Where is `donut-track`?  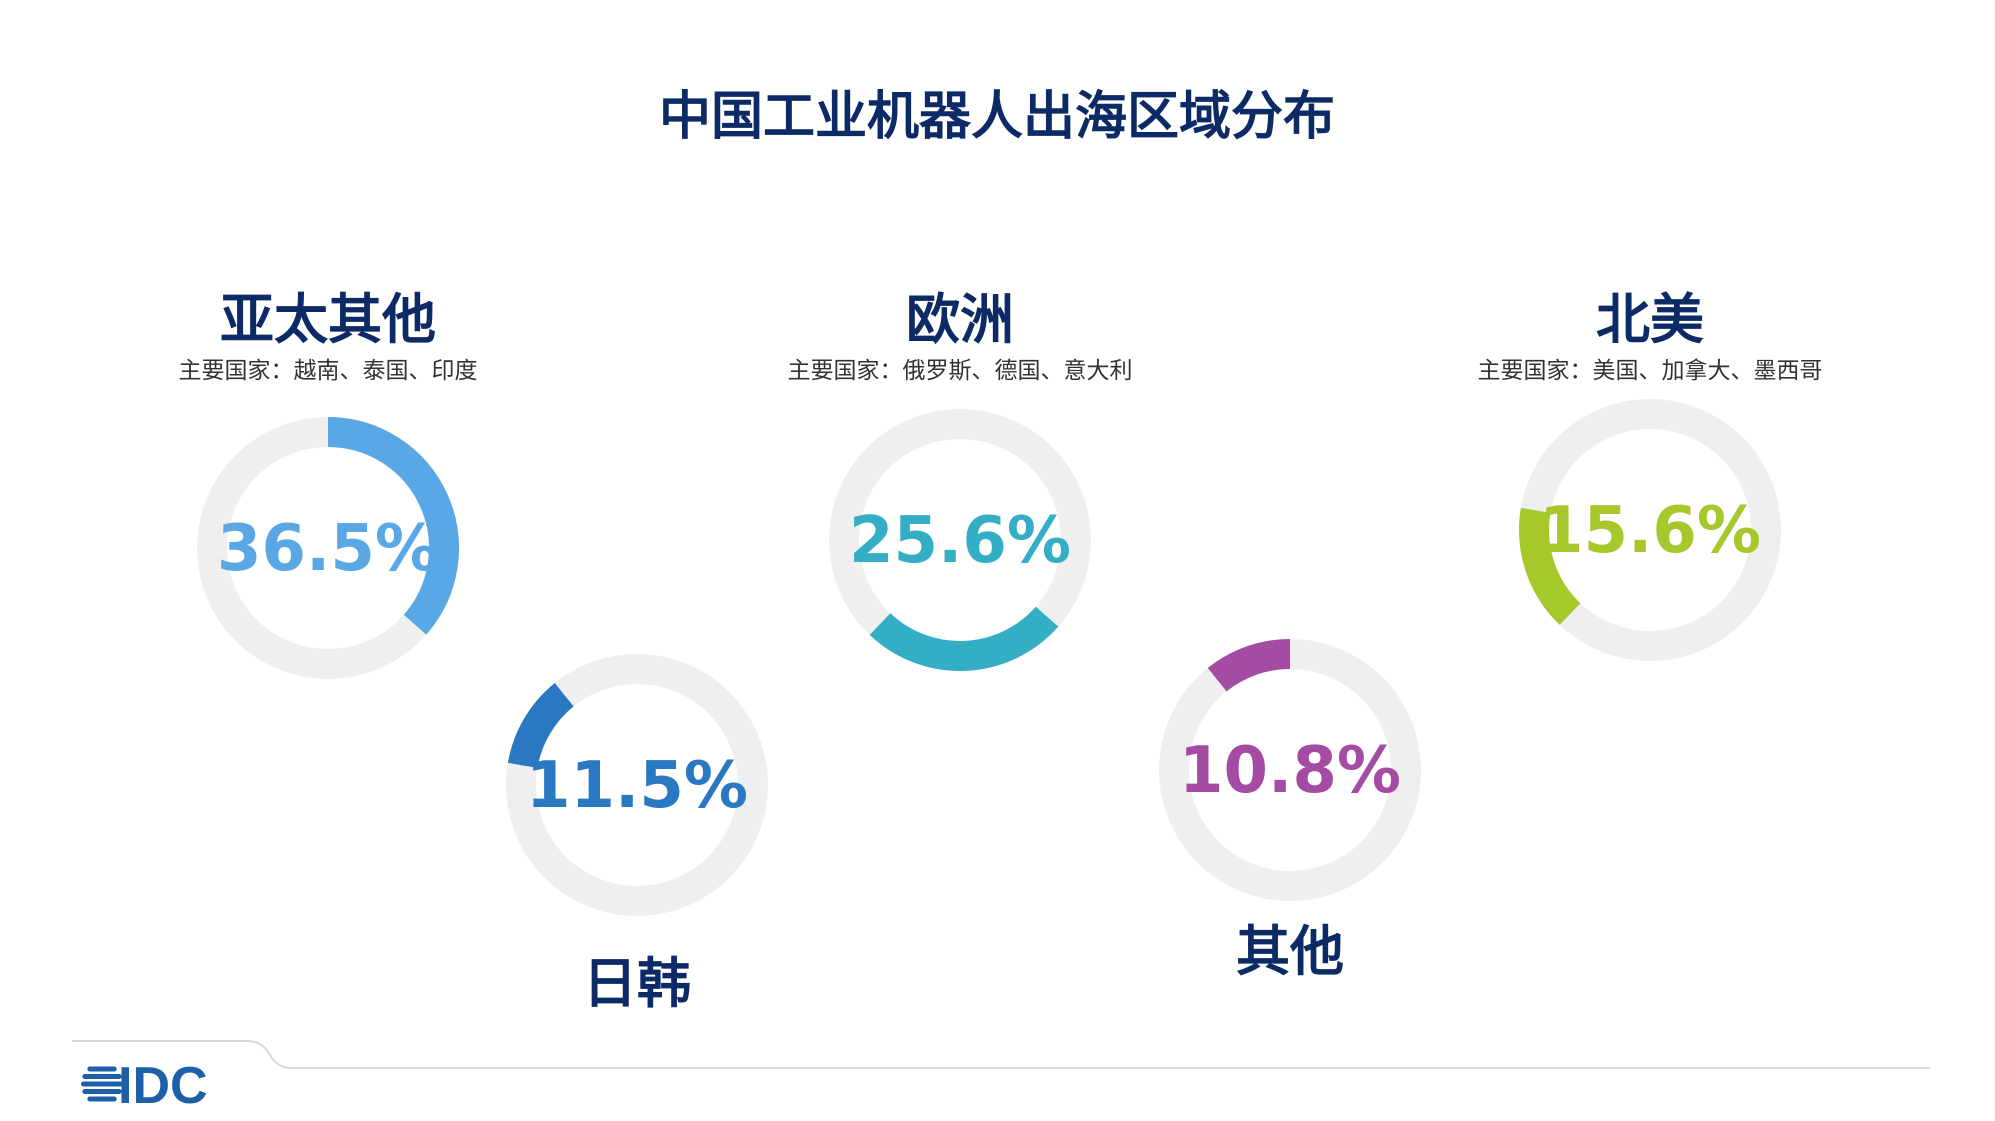 donut-track is located at coordinates (637, 785).